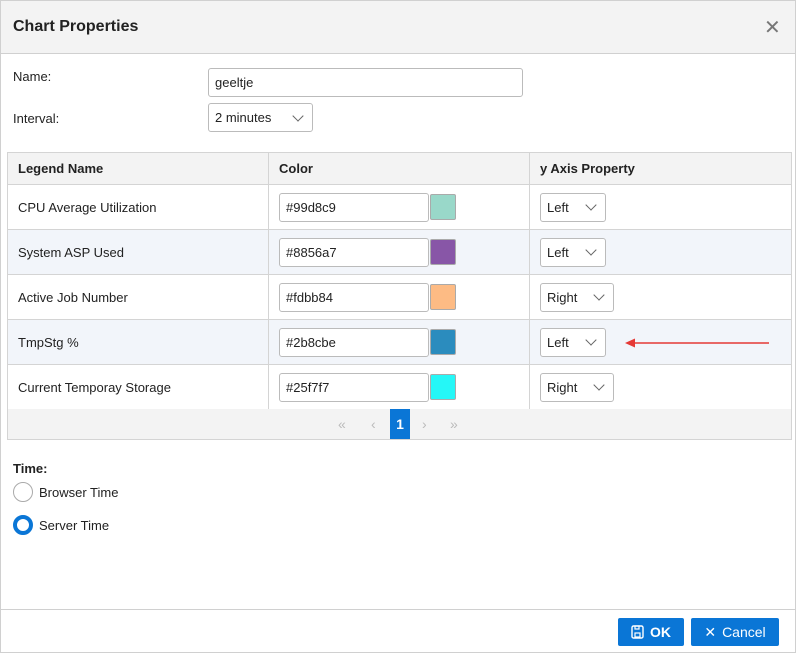  I want to click on first-page-button: «, so click(342, 424).